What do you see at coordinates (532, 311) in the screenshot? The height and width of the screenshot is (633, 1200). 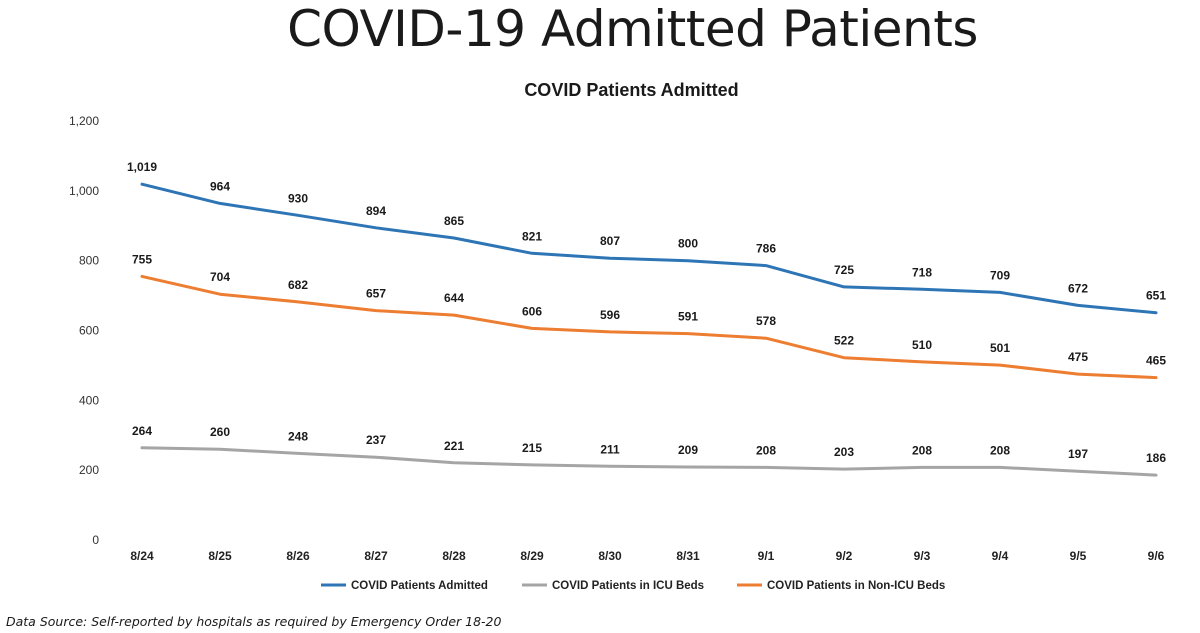 I see `data-label: 606` at bounding box center [532, 311].